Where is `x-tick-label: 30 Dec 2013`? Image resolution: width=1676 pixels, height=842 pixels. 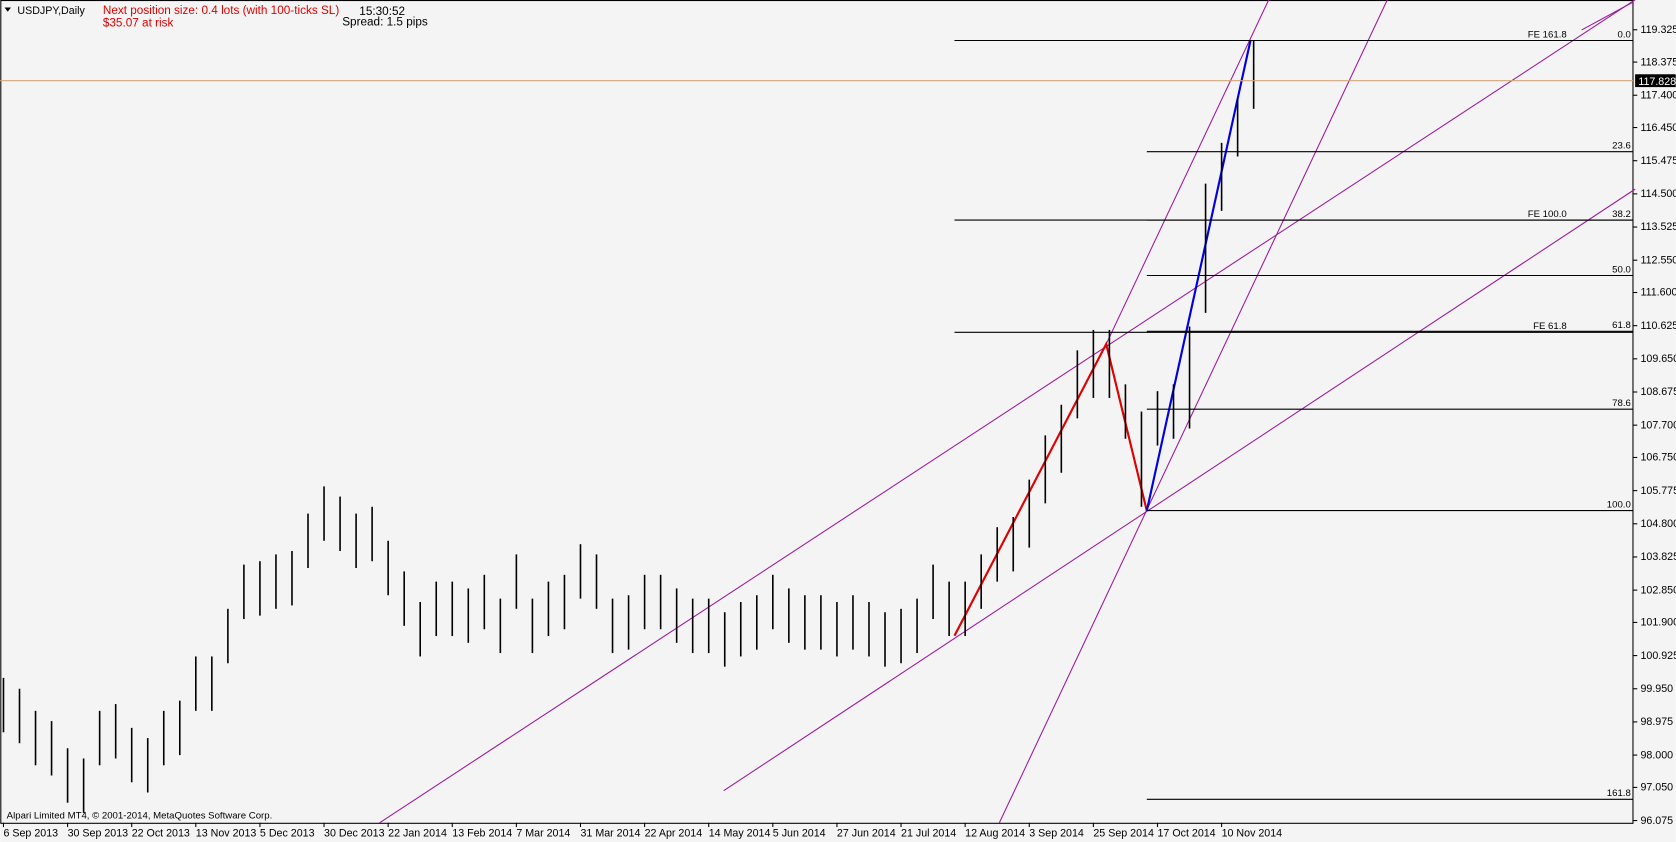 x-tick-label: 30 Dec 2013 is located at coordinates (354, 834).